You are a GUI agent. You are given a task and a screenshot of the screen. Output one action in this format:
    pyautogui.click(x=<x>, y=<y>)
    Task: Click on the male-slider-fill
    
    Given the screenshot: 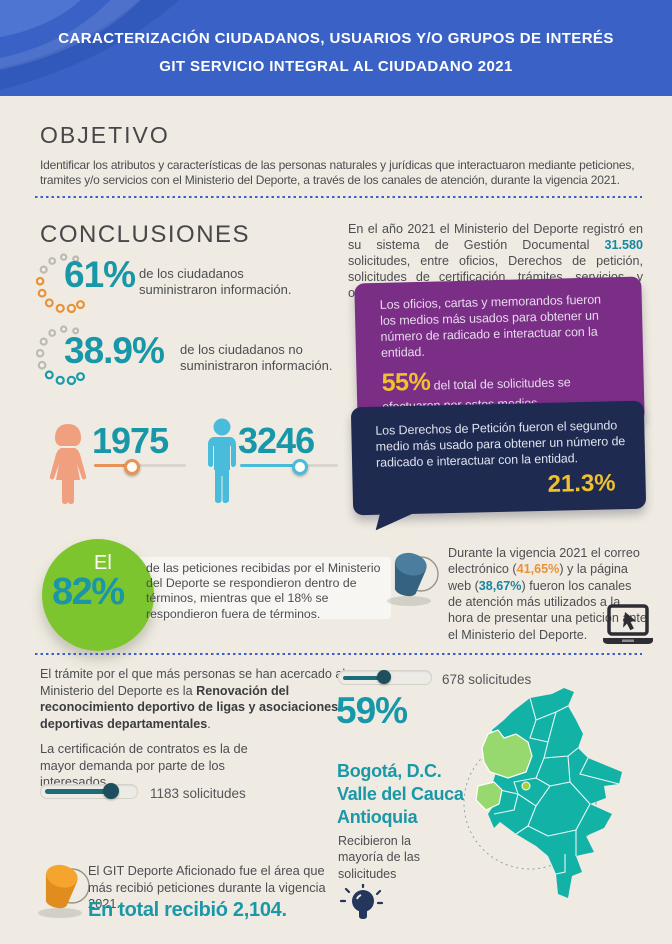 What is the action you would take?
    pyautogui.click(x=269, y=465)
    